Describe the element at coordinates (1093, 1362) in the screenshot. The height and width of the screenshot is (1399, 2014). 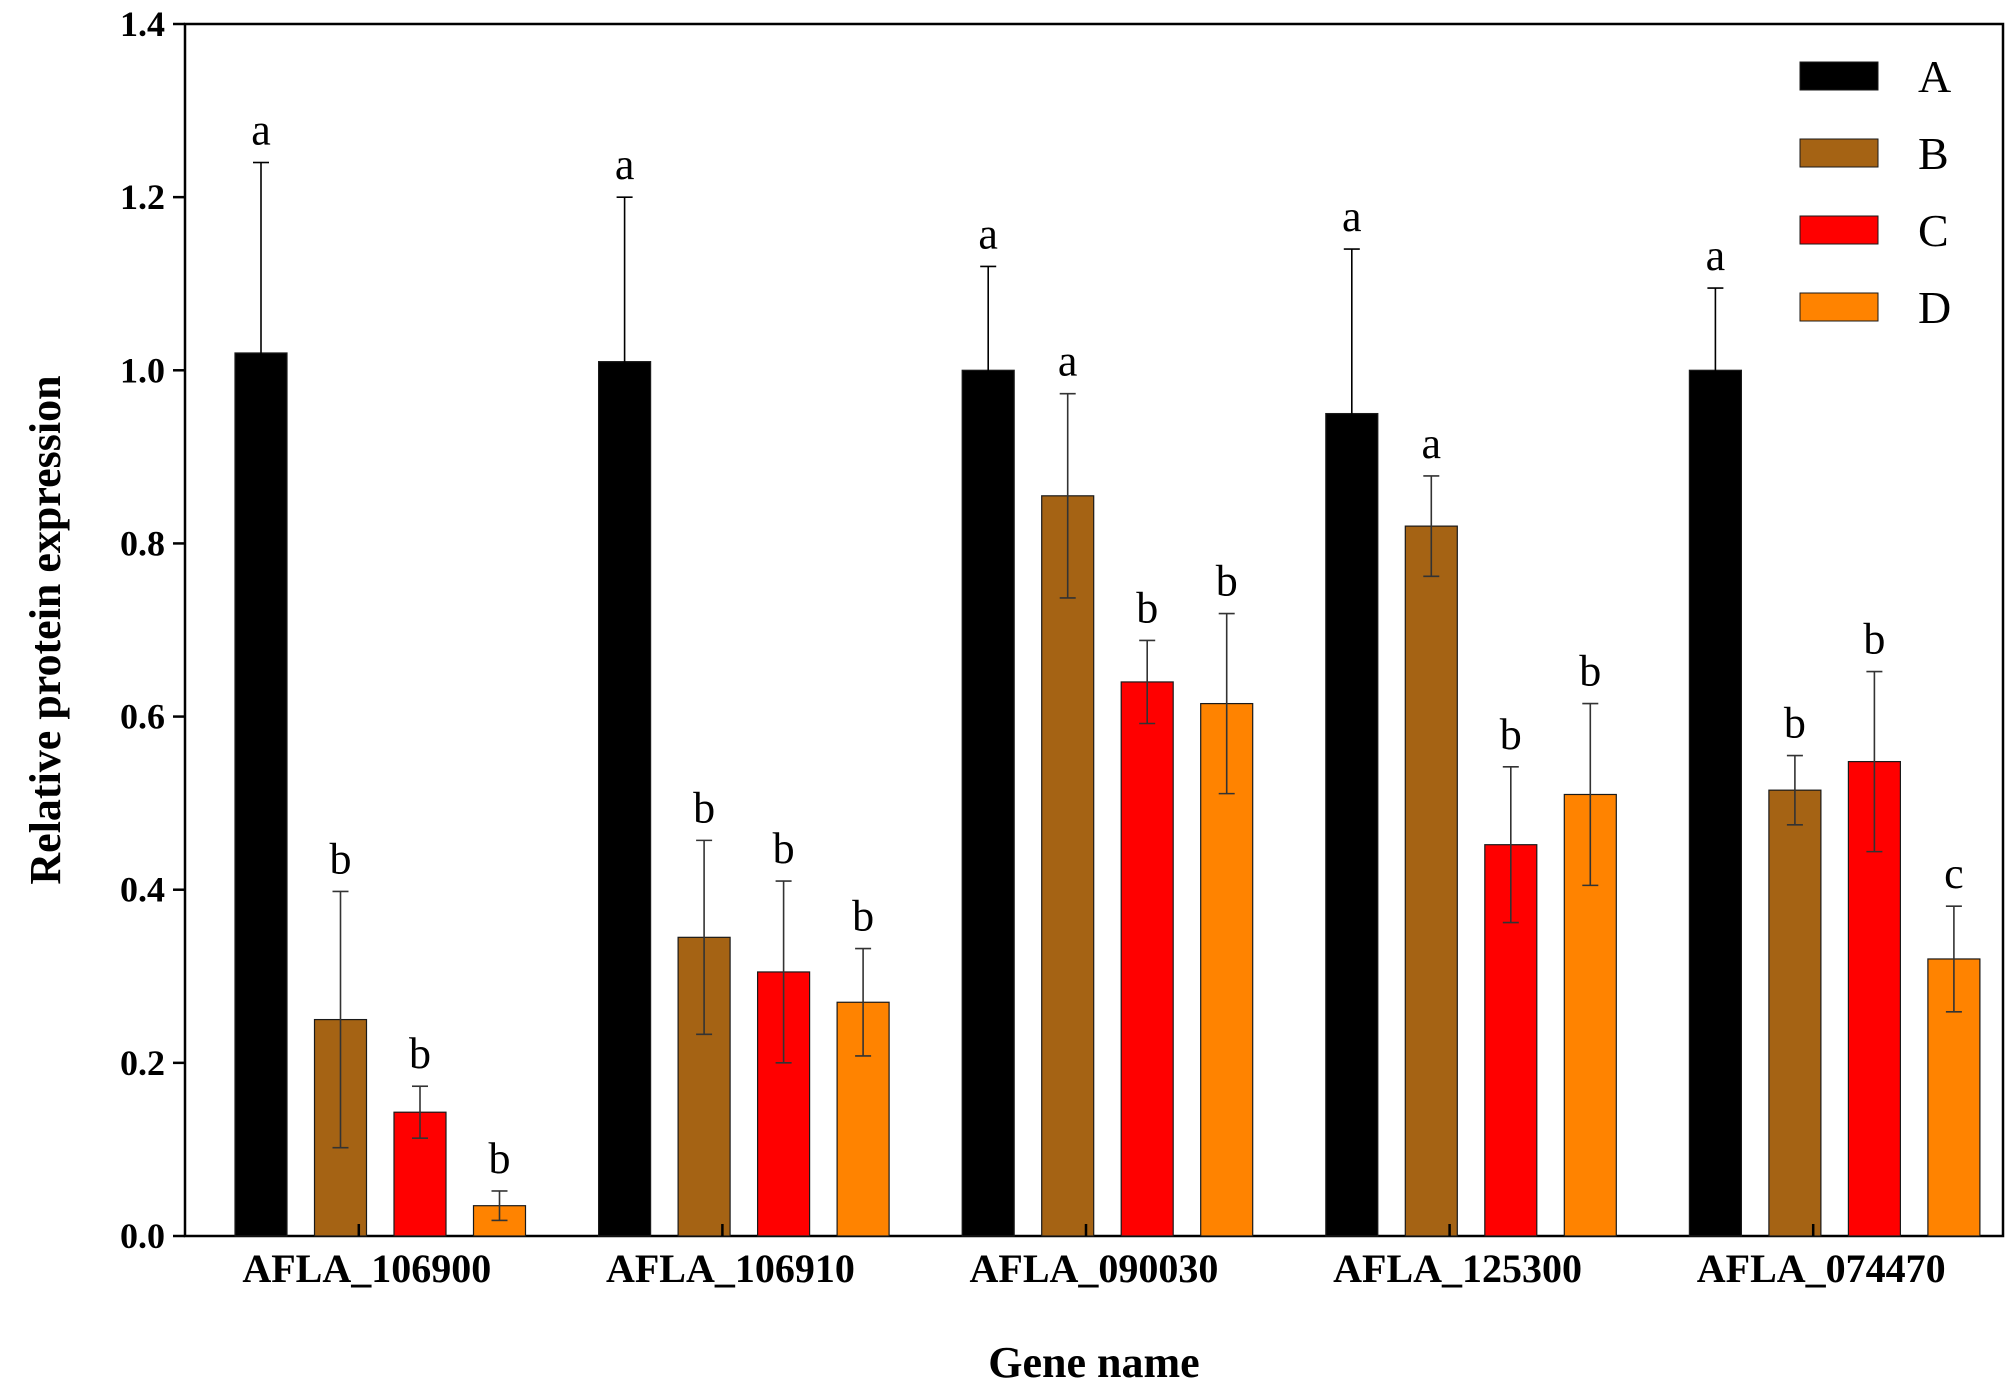
I see `x-axis-title: Gene name` at that location.